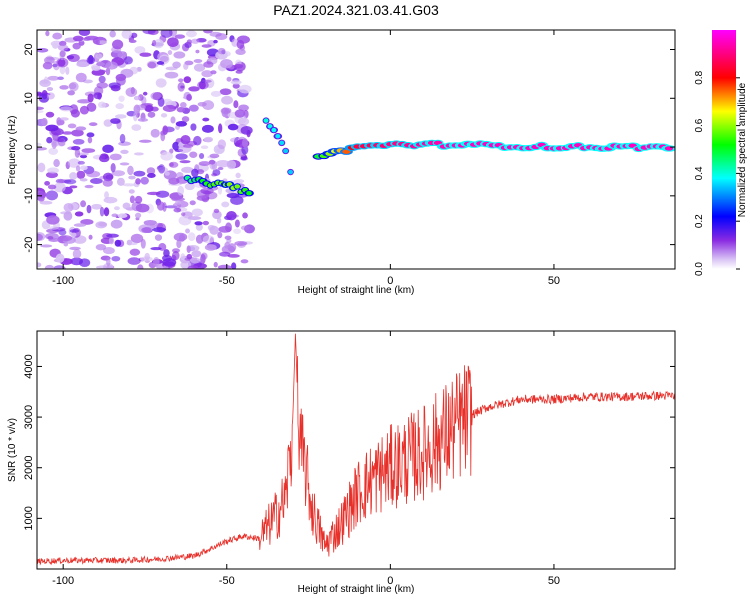  I want to click on colorbar-tick-label: 0.8, so click(699, 77).